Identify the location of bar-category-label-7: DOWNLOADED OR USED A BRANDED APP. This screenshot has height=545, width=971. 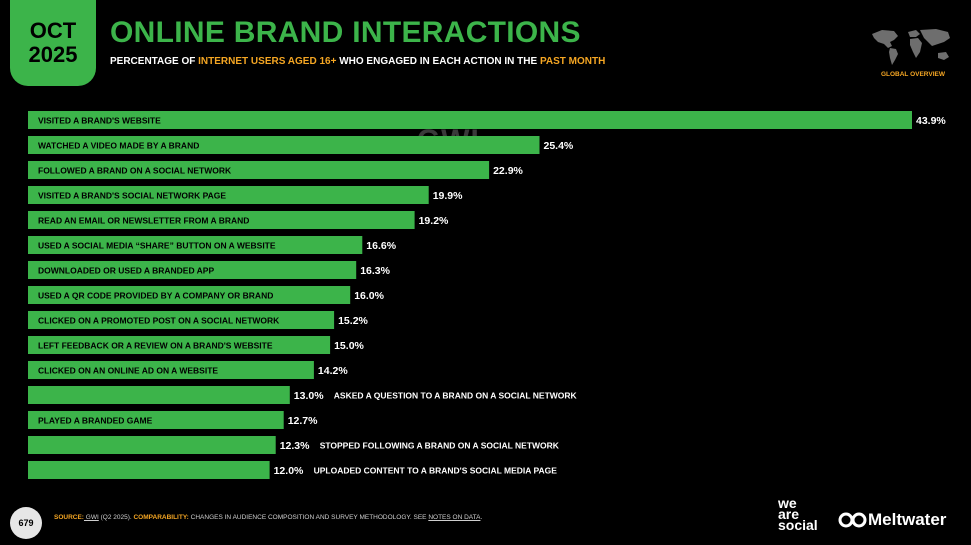
(126, 271).